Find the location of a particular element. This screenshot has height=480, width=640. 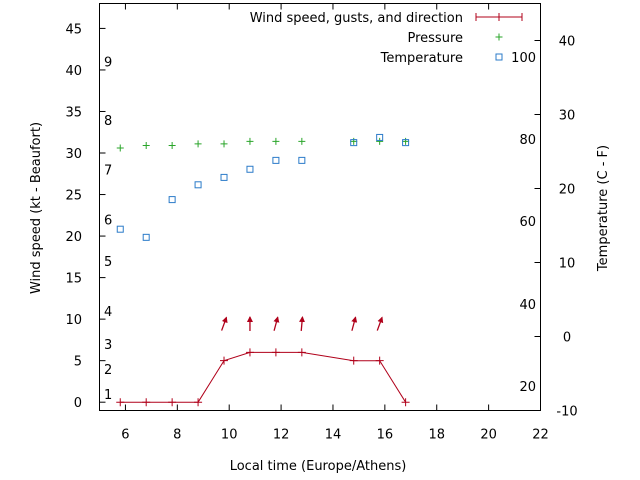

legend-label: Wind speed, gusts, and direction is located at coordinates (356, 18).